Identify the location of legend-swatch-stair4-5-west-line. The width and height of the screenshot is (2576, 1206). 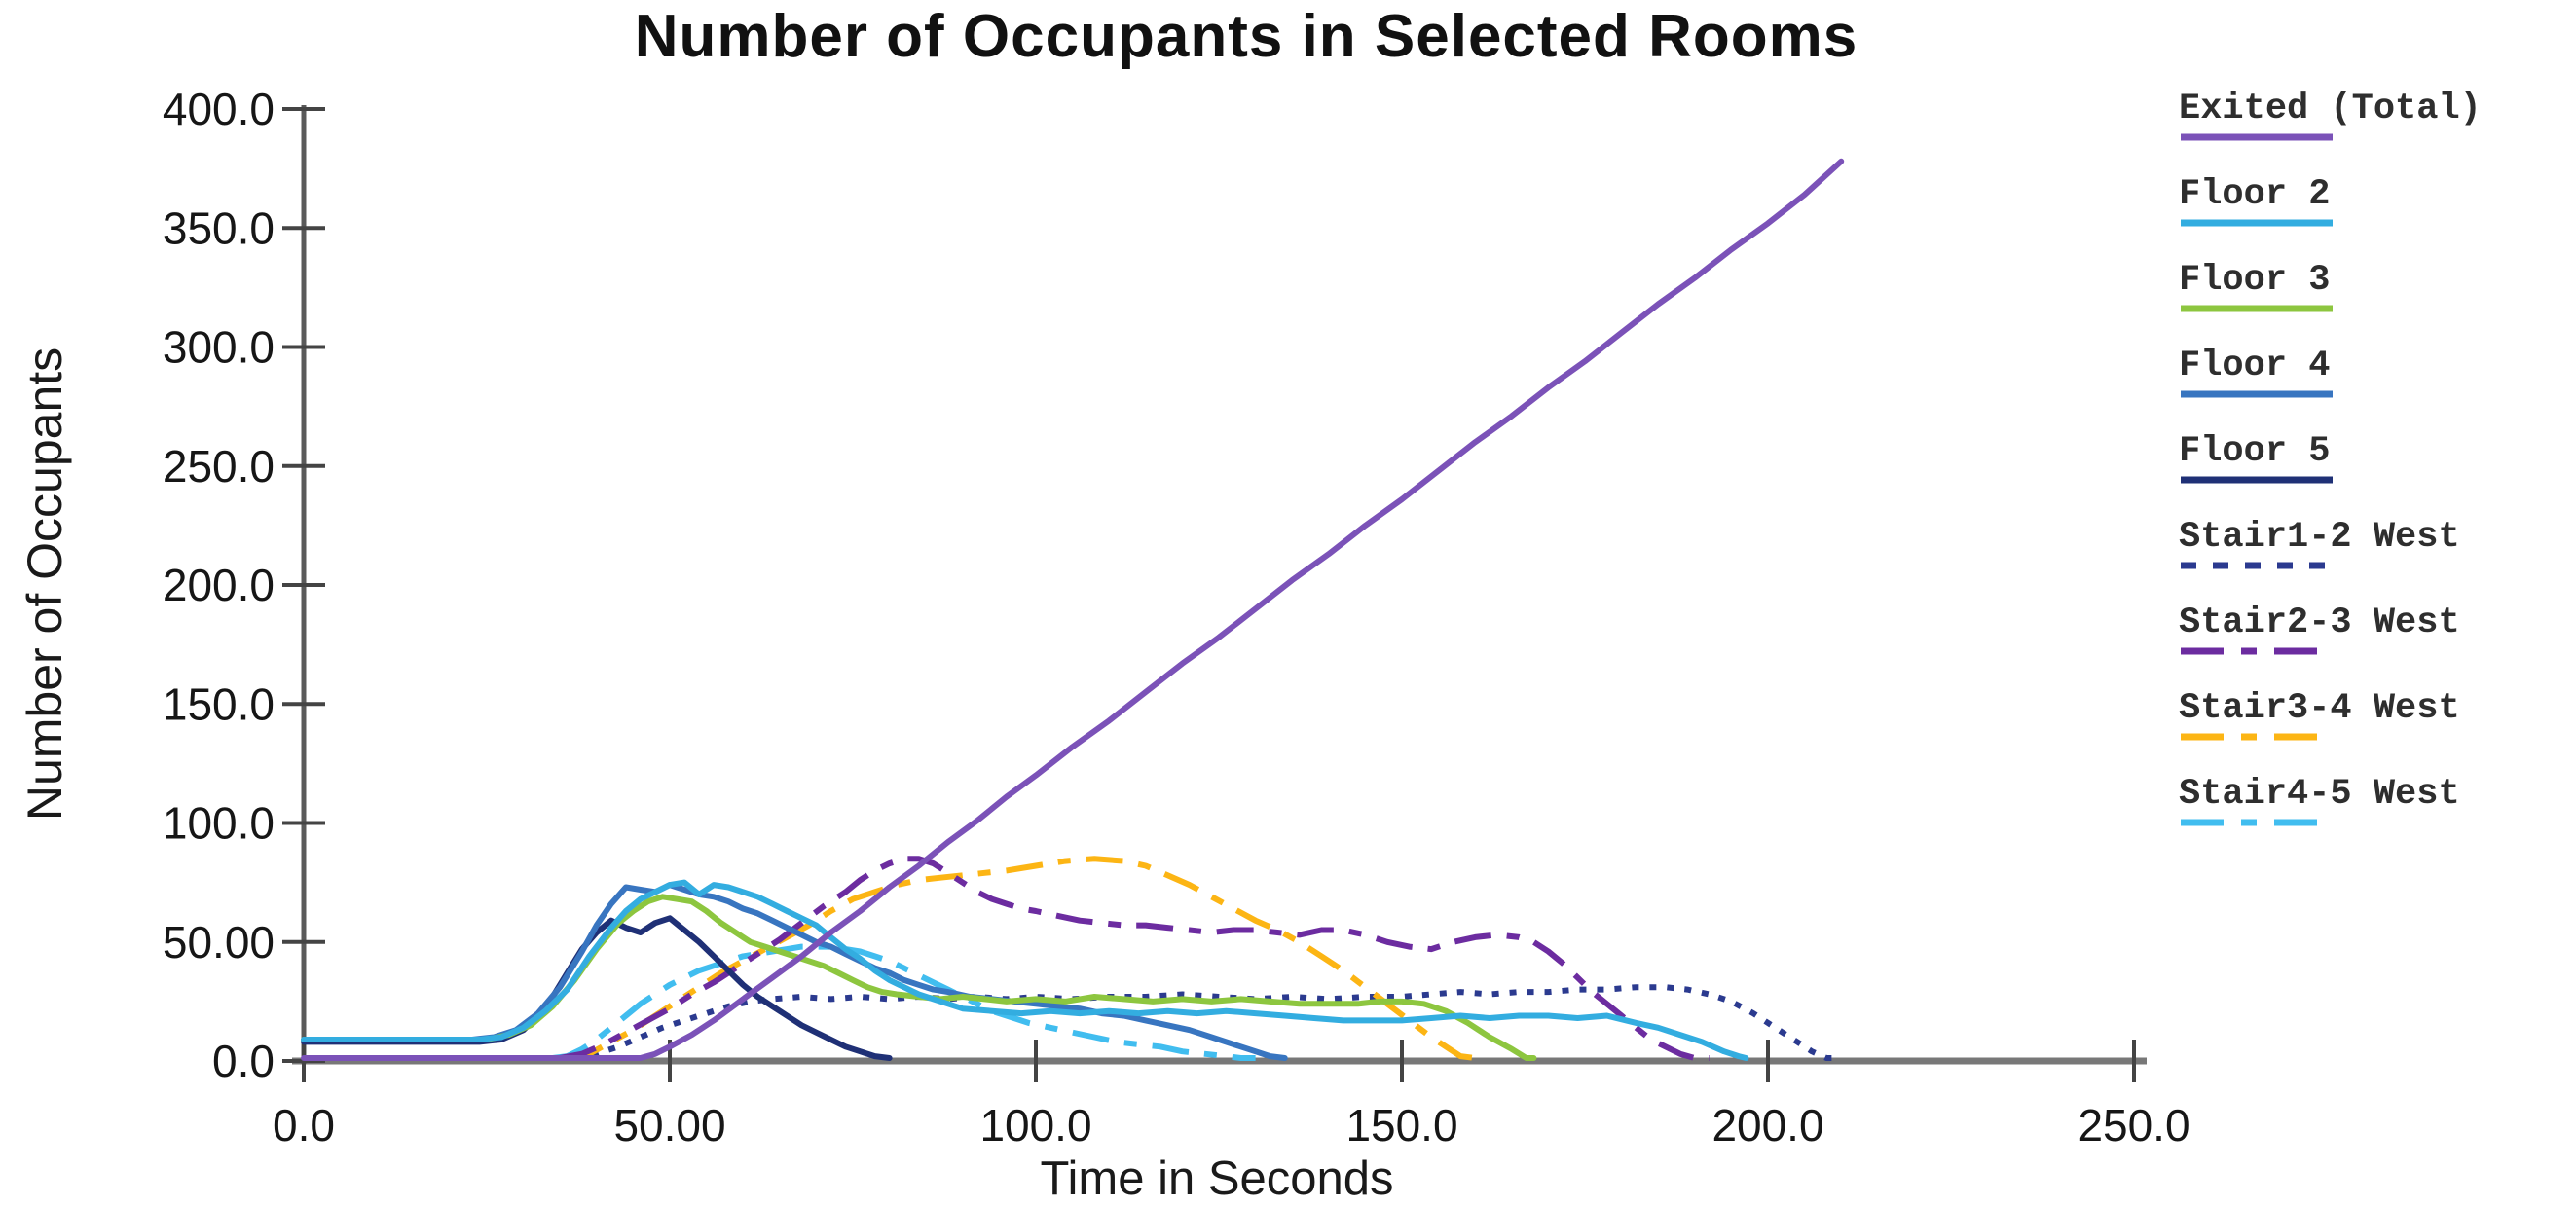
(2257, 823).